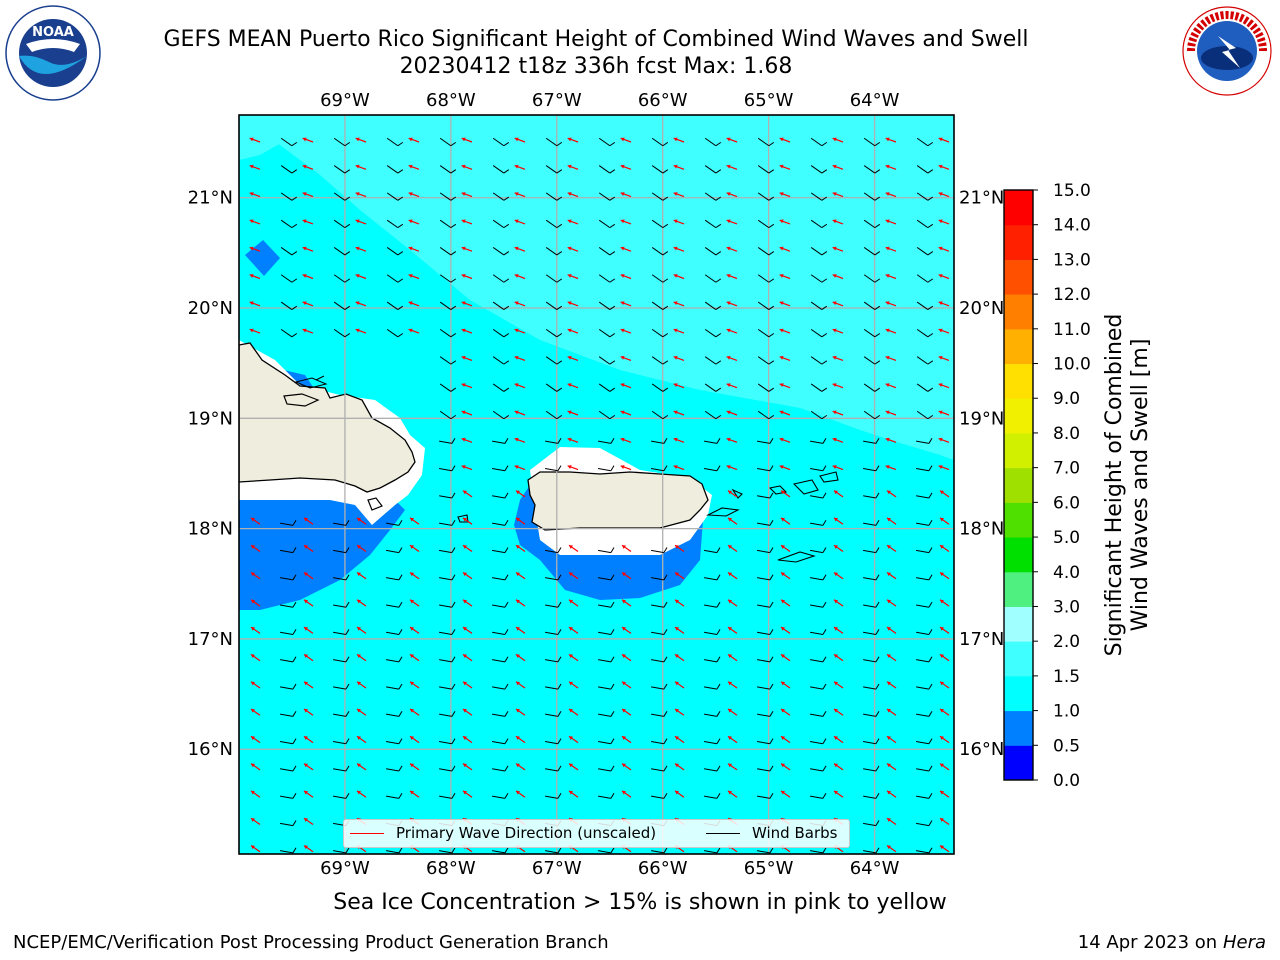  What do you see at coordinates (722, 512) in the screenshot?
I see `land-vieques` at bounding box center [722, 512].